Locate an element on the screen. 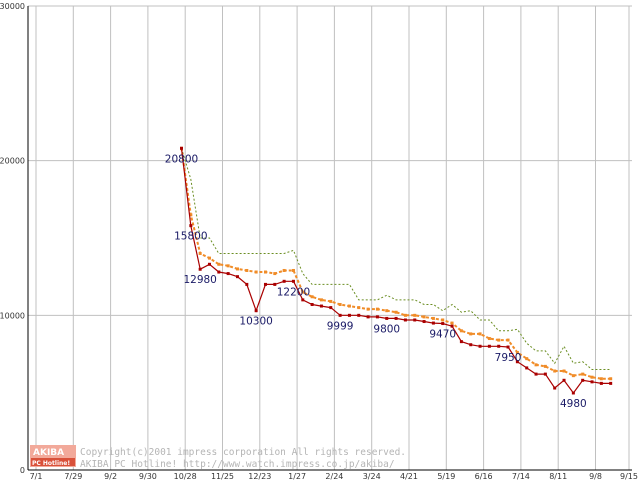  x-tick-label: 7/29 is located at coordinates (73, 476).